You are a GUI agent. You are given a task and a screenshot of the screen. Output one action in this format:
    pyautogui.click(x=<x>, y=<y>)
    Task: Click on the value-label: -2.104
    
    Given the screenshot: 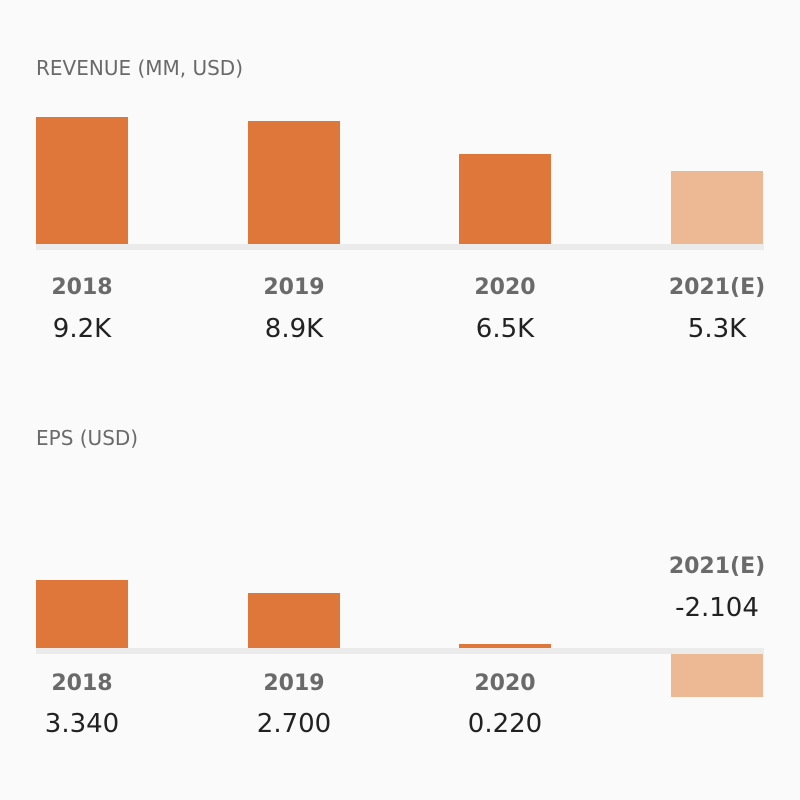 What is the action you would take?
    pyautogui.click(x=717, y=608)
    